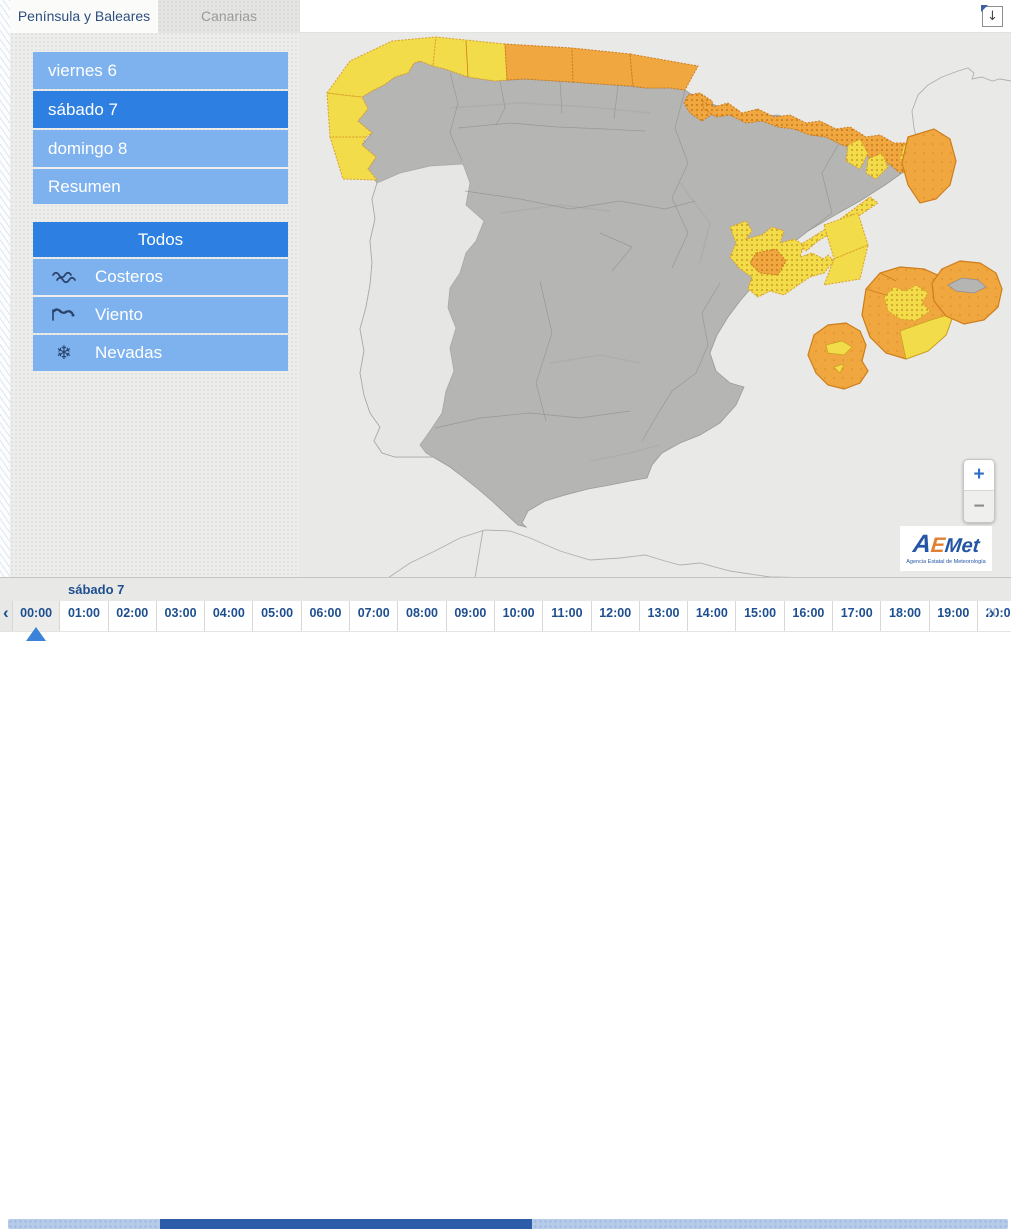 Image resolution: width=1011 pixels, height=1229 pixels. What do you see at coordinates (36, 634) in the screenshot?
I see `timeline-current-marker` at bounding box center [36, 634].